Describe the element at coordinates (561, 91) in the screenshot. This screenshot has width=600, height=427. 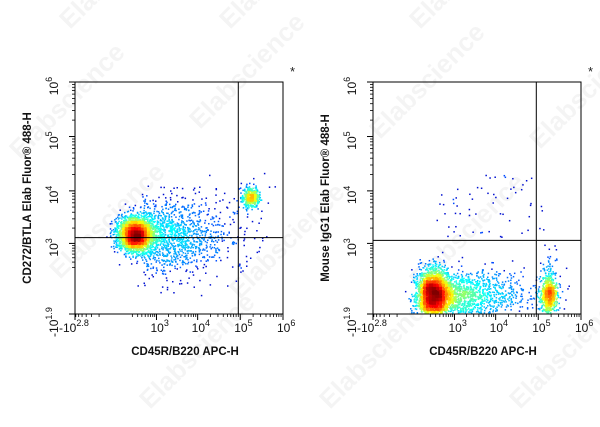
I see `watermark-text: Elabscience` at that location.